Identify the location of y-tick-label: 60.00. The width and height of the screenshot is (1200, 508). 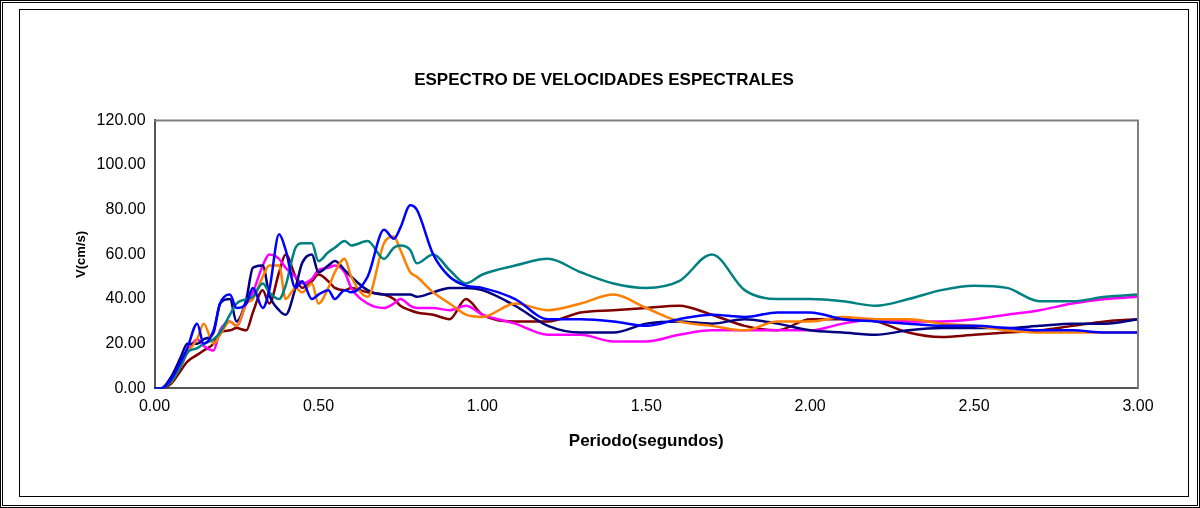
(125, 253).